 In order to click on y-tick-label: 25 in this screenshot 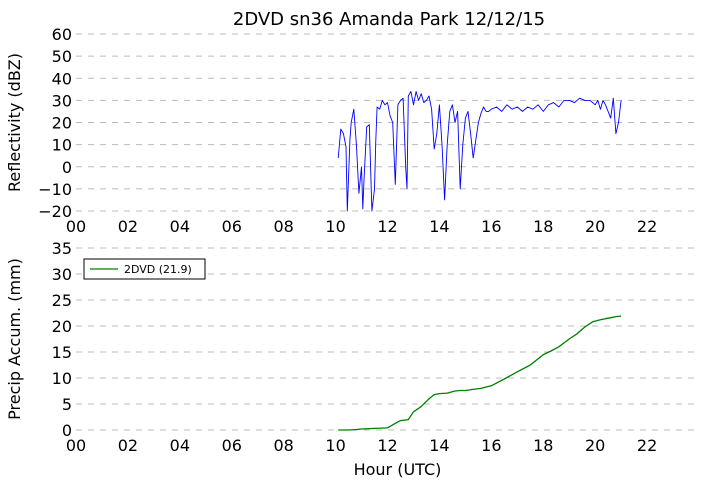, I will do `click(62, 300)`.